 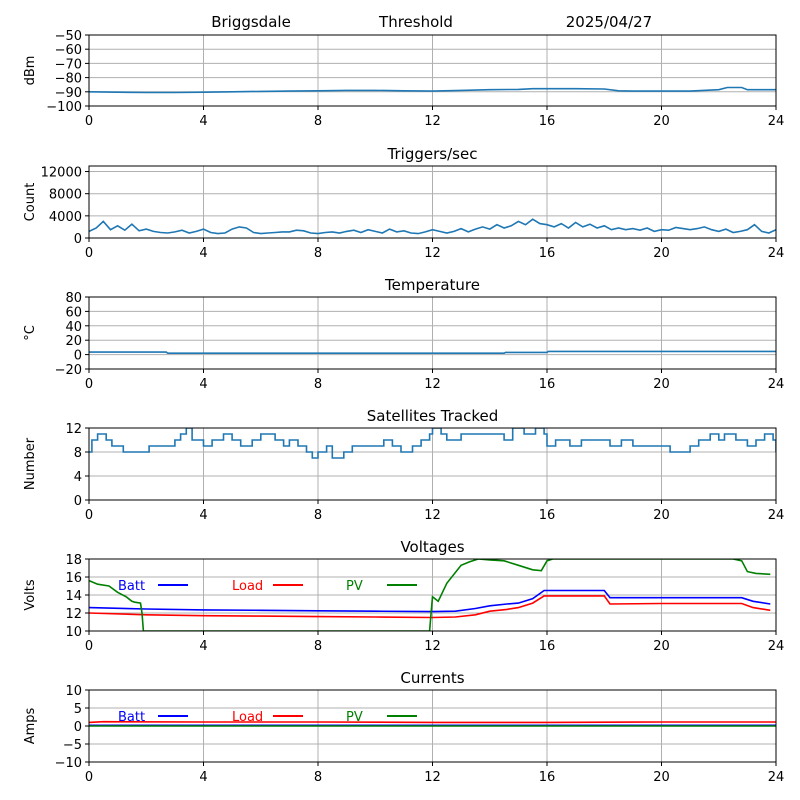 I want to click on currents-xtick-label: 4, so click(x=203, y=777).